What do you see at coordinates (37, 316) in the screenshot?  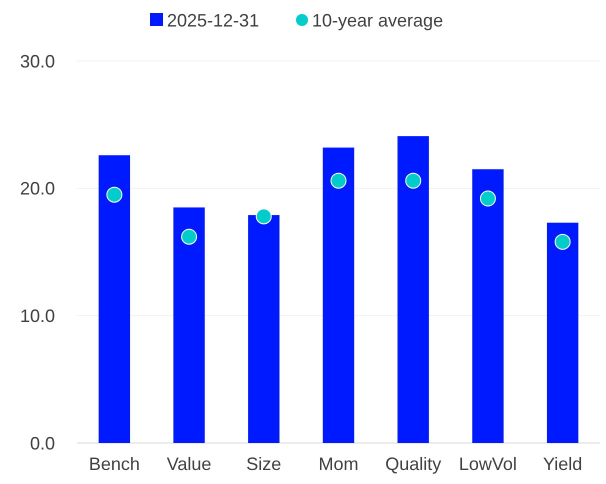 I see `y-tick-label: 10.0` at bounding box center [37, 316].